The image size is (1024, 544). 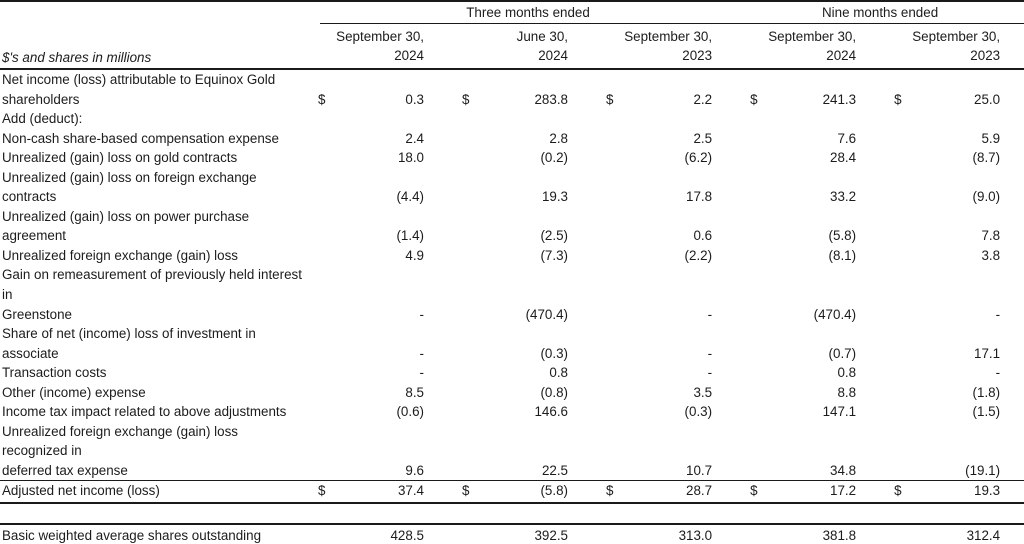 I want to click on row-label: Add (deduct):, so click(x=42, y=119).